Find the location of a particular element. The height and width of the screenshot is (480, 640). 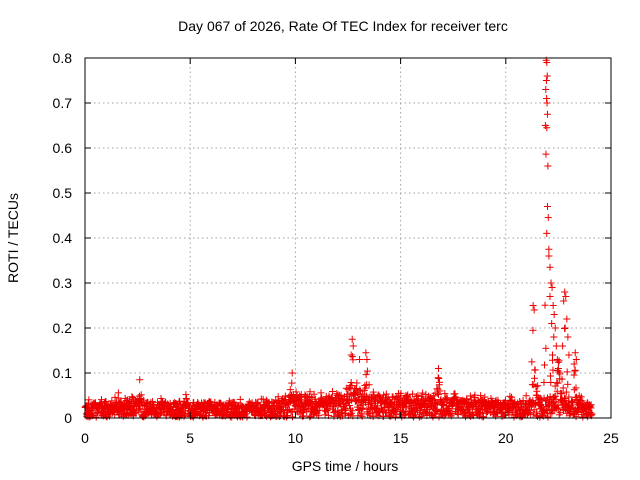

x-axis-title: GPS time / hours is located at coordinates (345, 466).